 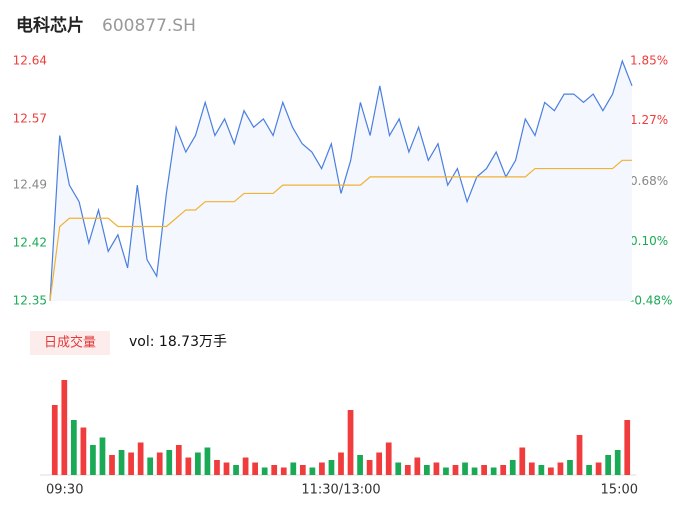 I want to click on y2-tick-label: 1.27%, so click(x=649, y=120).